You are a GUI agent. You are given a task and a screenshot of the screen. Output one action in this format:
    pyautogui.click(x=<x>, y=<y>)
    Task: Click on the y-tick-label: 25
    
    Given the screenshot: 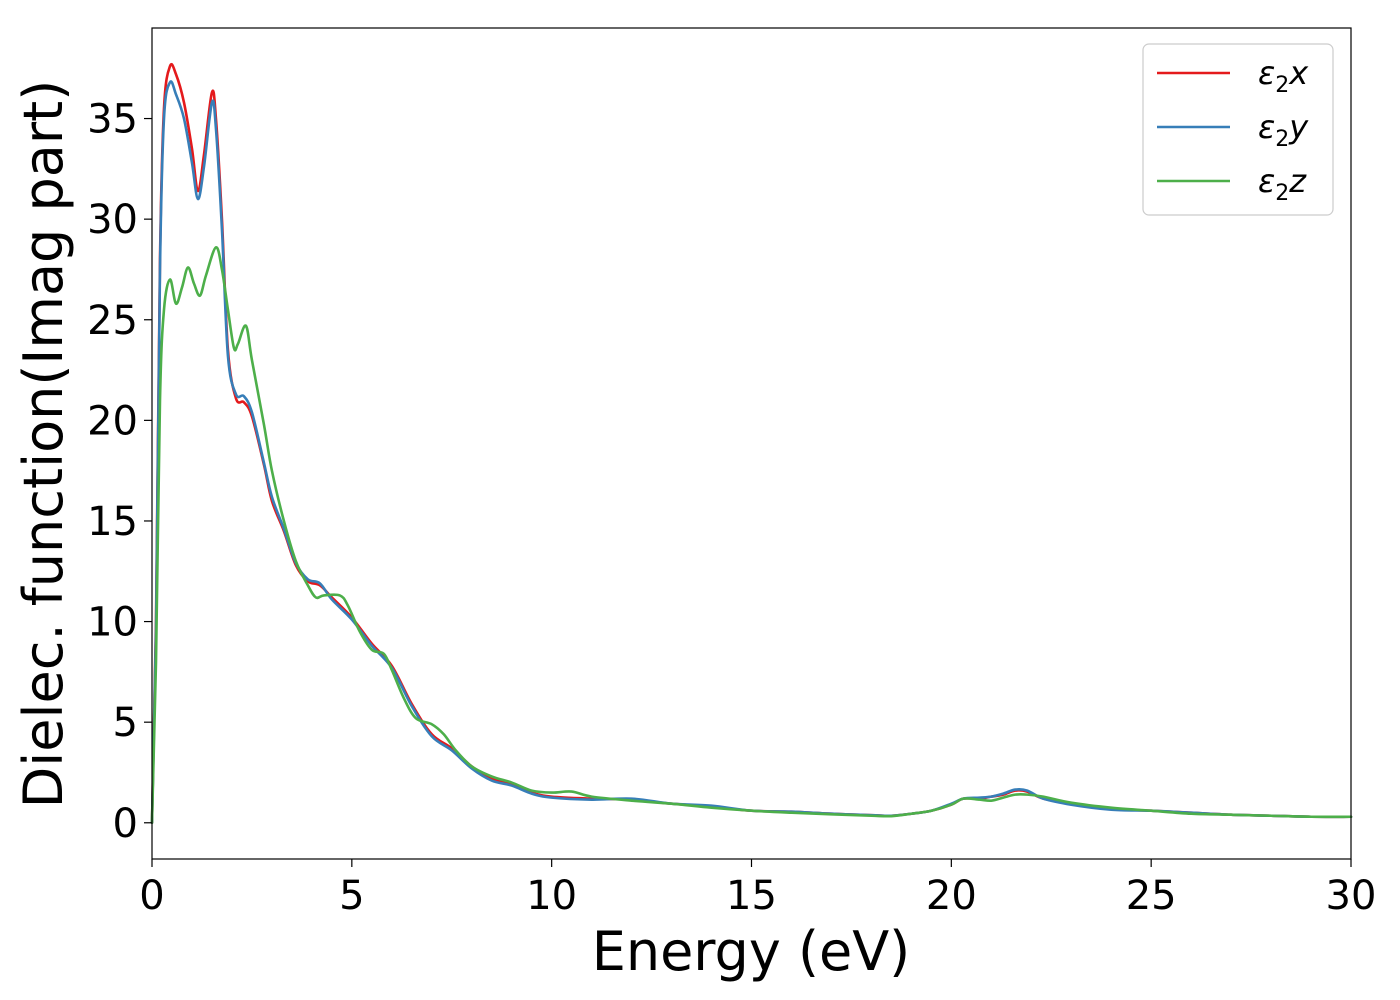 What is the action you would take?
    pyautogui.click(x=112, y=321)
    